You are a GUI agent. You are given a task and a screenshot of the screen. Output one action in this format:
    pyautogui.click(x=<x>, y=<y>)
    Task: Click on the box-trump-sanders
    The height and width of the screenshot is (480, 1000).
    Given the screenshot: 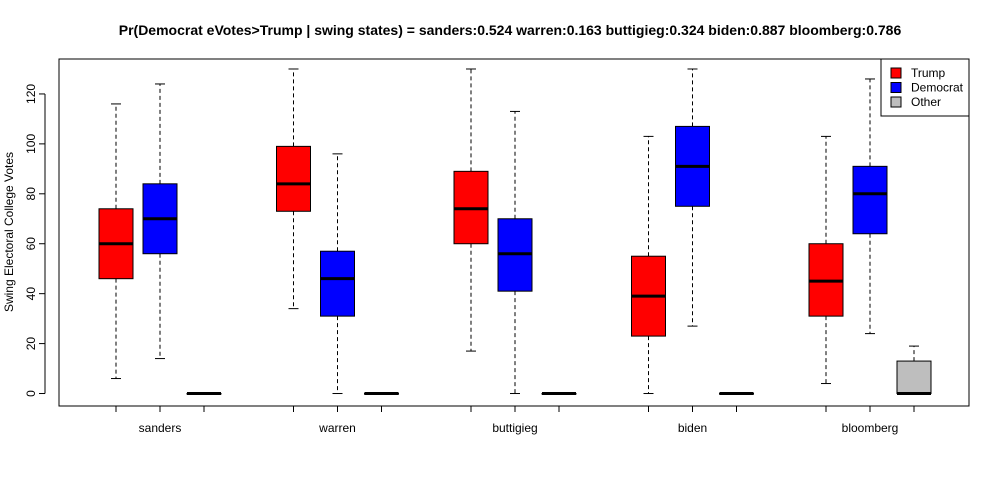 What is the action you would take?
    pyautogui.click(x=116, y=241)
    